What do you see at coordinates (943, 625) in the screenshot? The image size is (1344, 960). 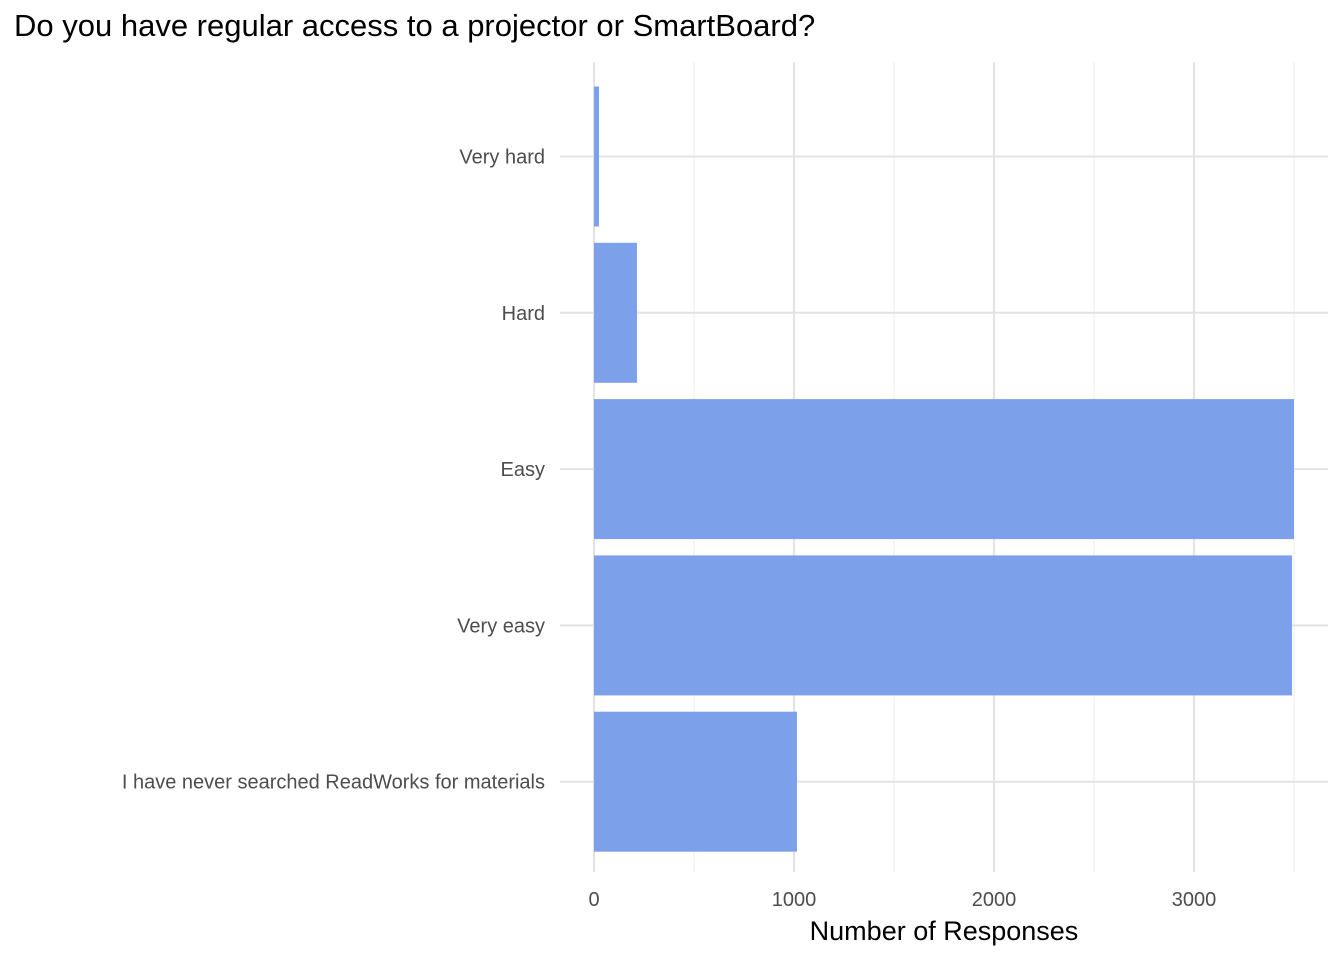 I see `bar-very-easy` at bounding box center [943, 625].